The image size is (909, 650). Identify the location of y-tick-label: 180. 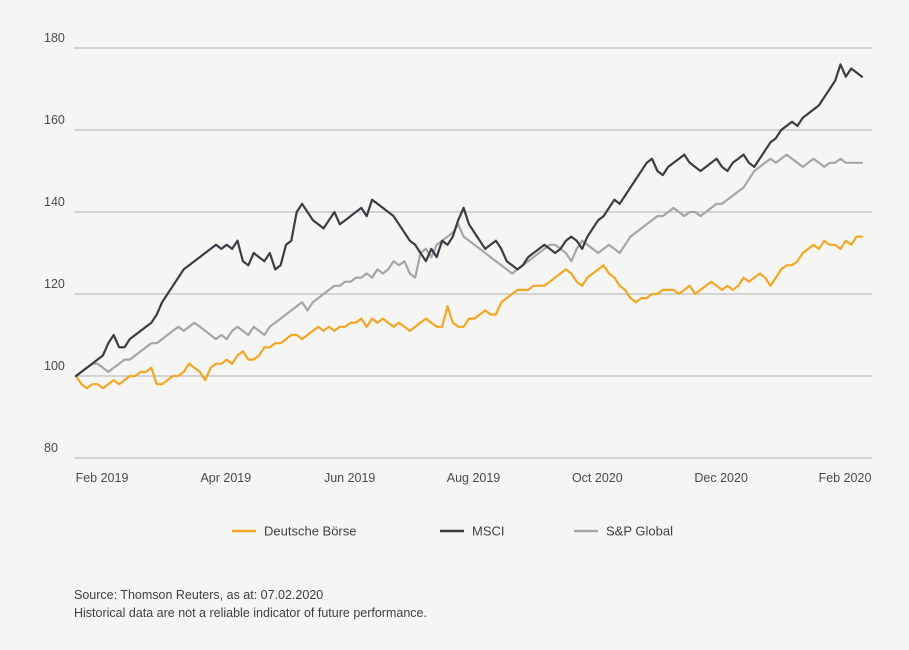
(54, 38).